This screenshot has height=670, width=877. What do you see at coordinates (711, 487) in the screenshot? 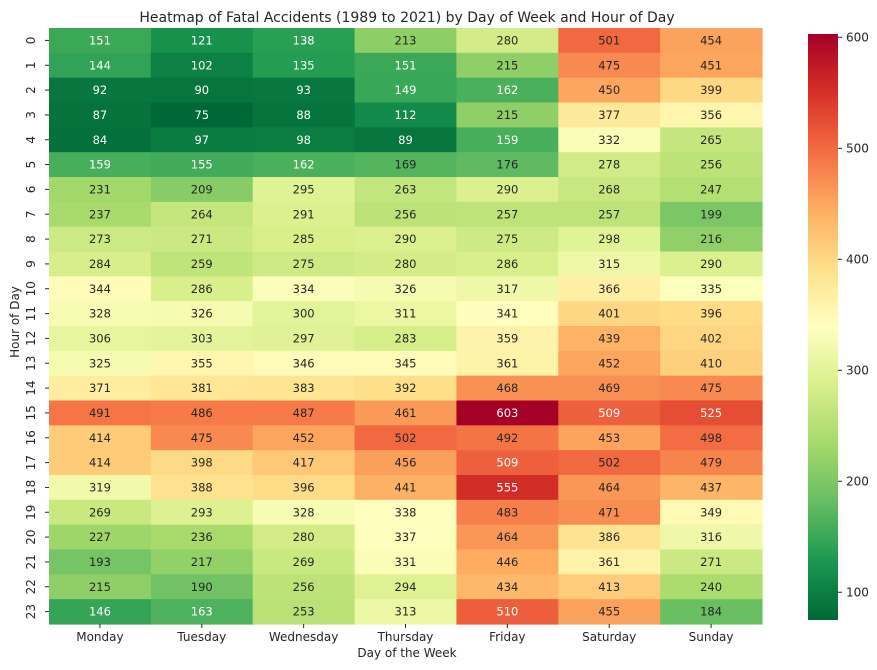
I see `cell-value-label: 437` at bounding box center [711, 487].